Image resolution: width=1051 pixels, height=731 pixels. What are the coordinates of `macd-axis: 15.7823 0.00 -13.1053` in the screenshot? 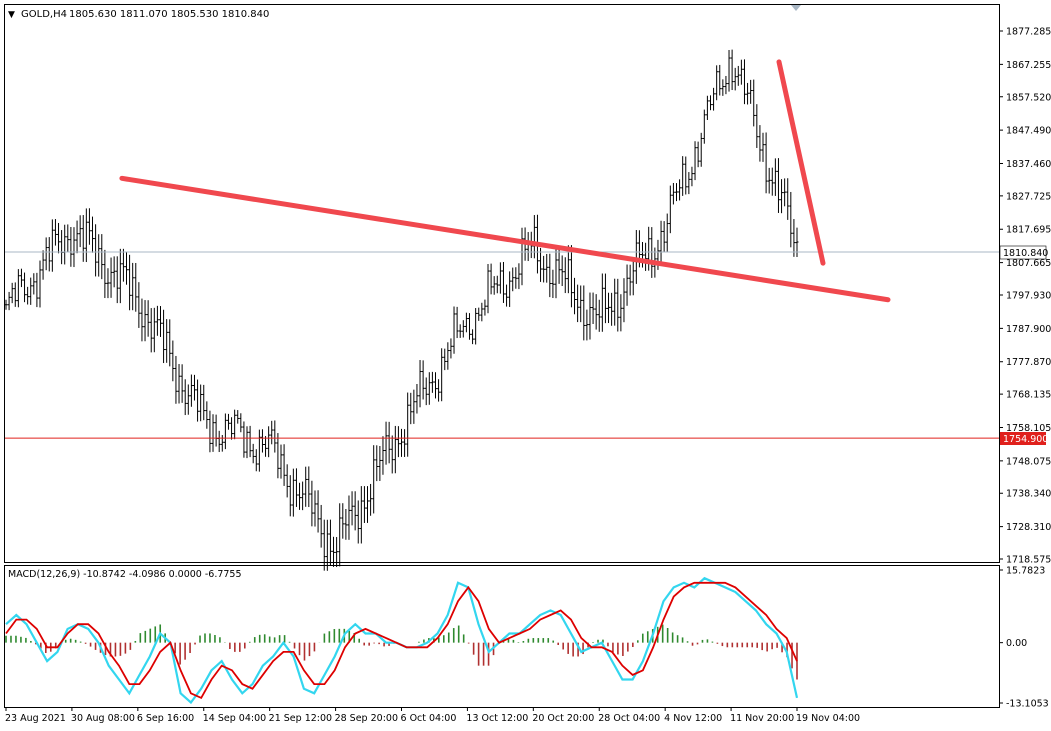 It's located at (1024, 638).